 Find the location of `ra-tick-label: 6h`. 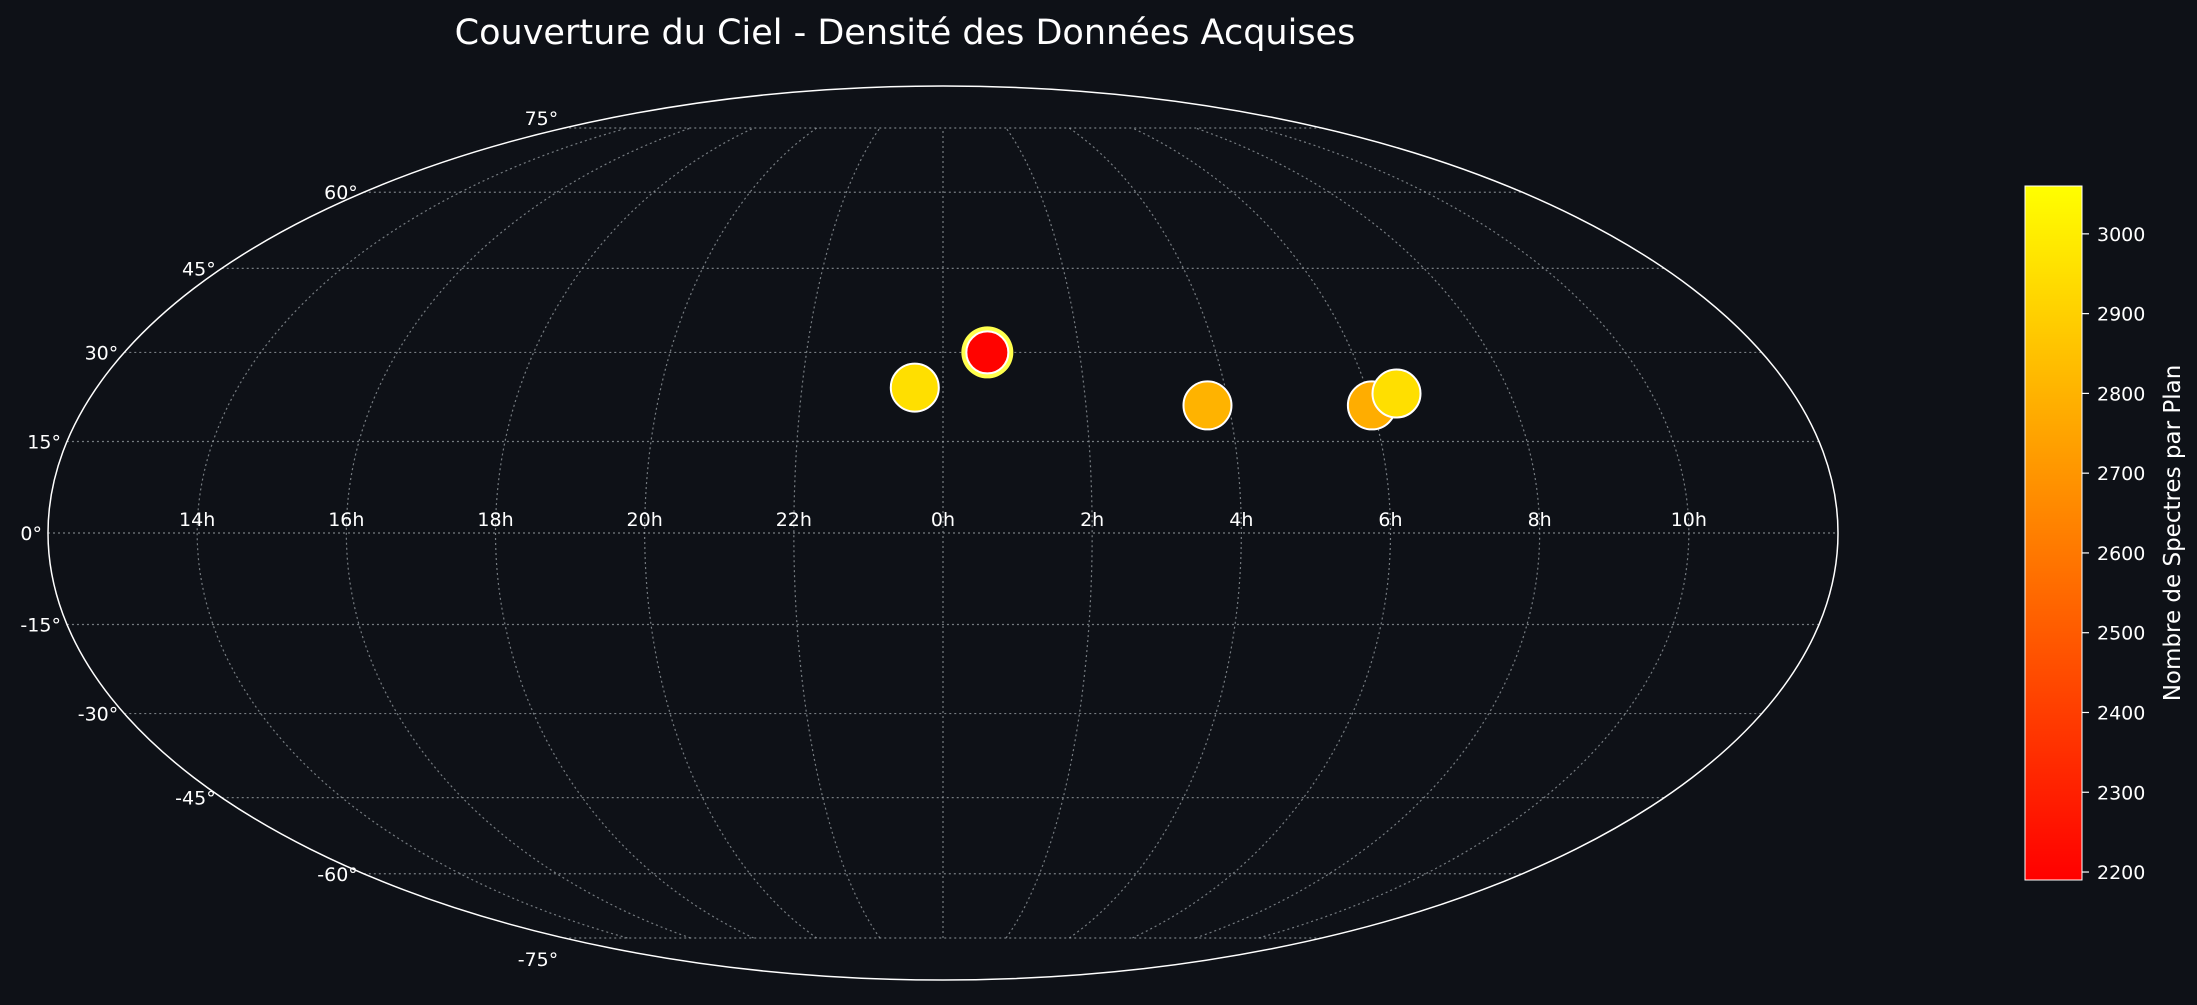

ra-tick-label: 6h is located at coordinates (1390, 520).